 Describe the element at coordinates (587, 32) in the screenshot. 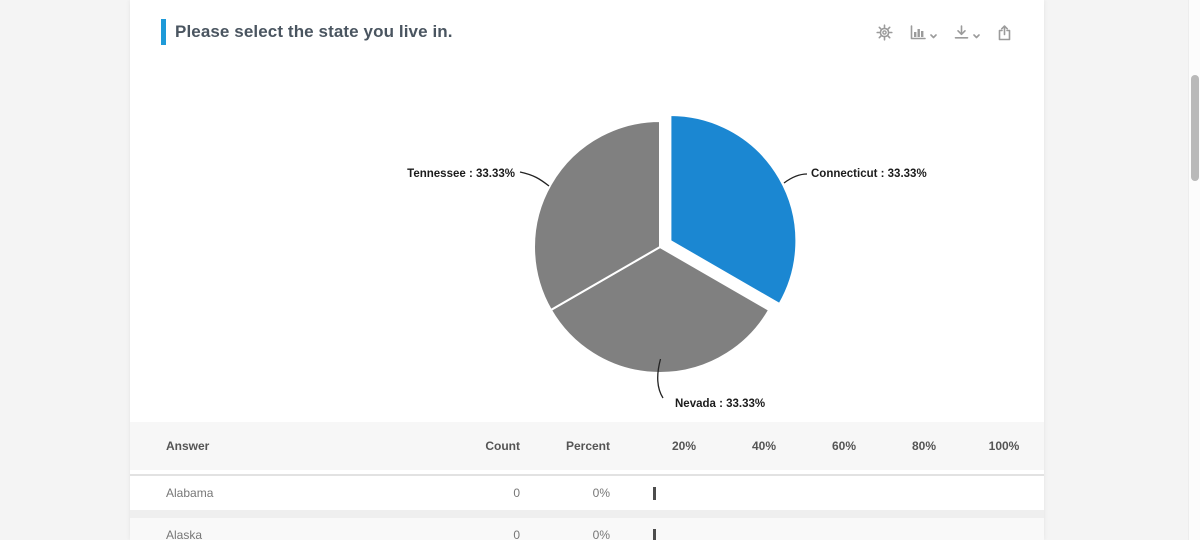

I see `card-header: Please select the state you live in.` at that location.